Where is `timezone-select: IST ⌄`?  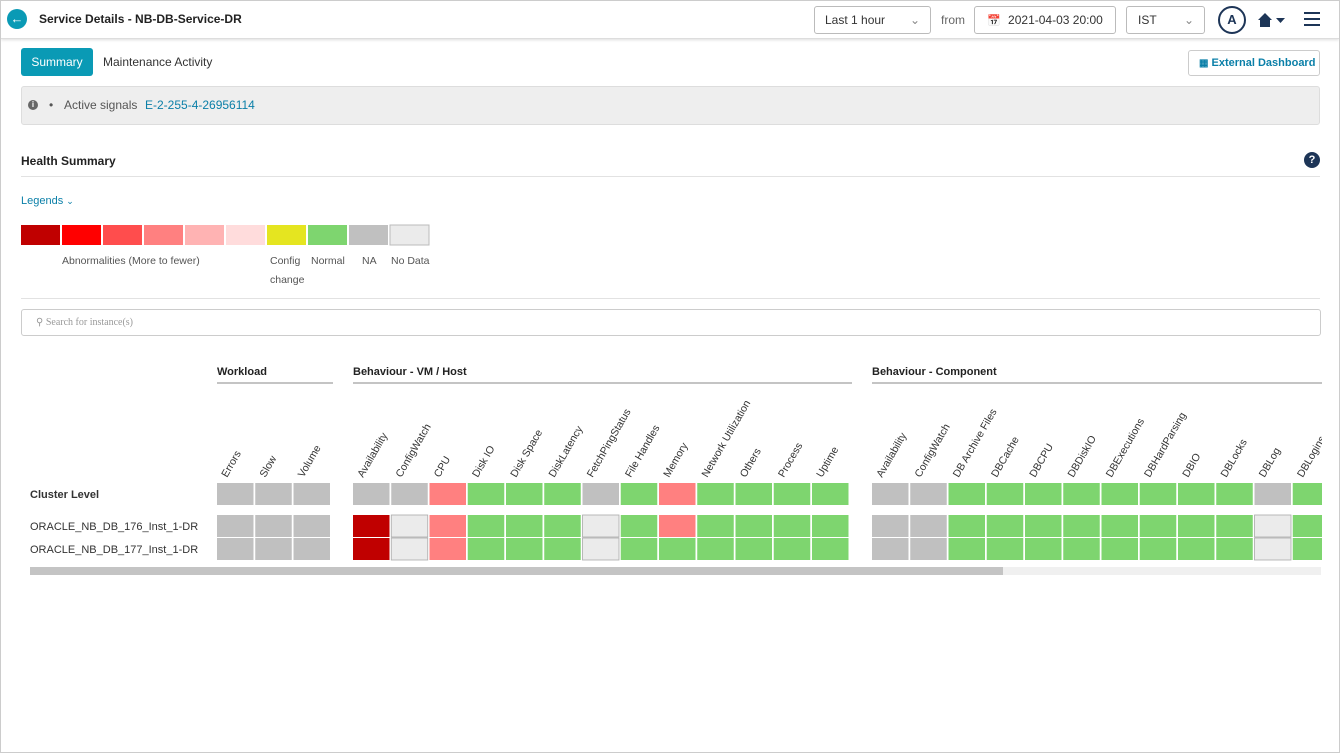 timezone-select: IST ⌄ is located at coordinates (1165, 20).